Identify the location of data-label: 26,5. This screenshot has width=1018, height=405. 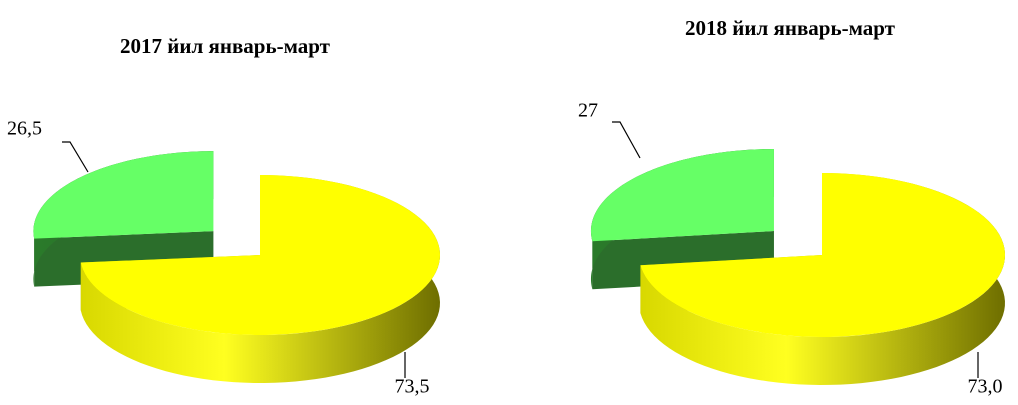
(24, 129).